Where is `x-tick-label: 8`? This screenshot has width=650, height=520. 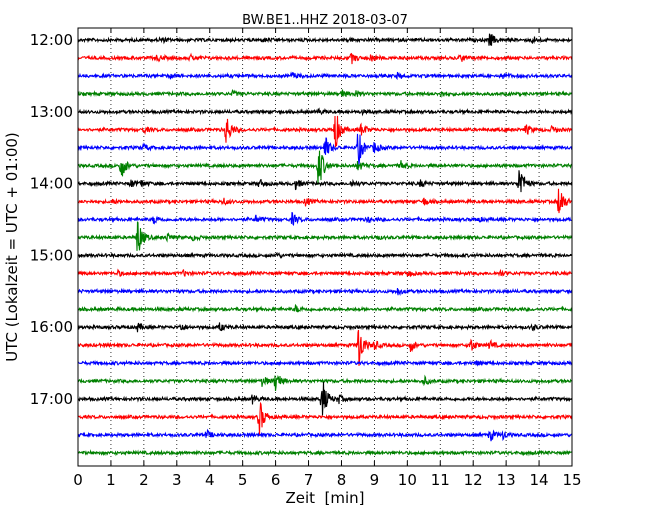
x-tick-label: 8 is located at coordinates (342, 480).